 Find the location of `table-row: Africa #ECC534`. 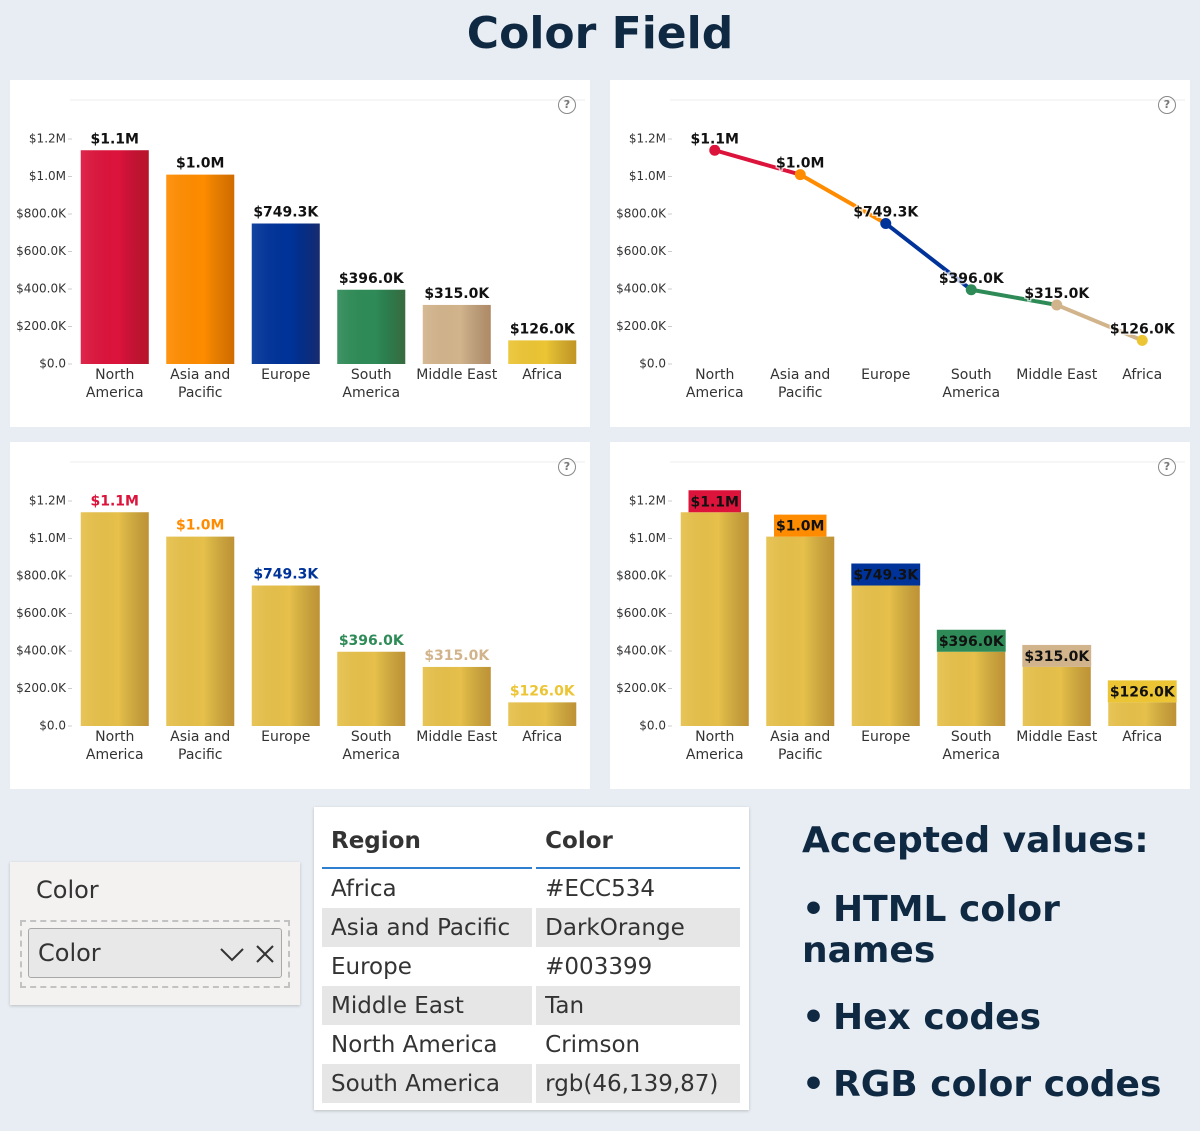

table-row: Africa #ECC534 is located at coordinates (531, 888).